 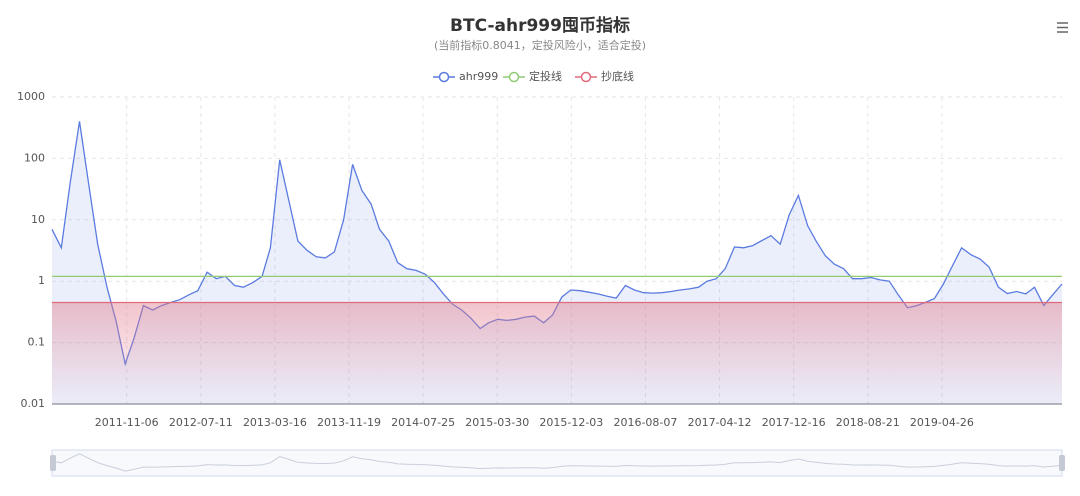 I want to click on legend-item: 抄底线, so click(x=604, y=76).